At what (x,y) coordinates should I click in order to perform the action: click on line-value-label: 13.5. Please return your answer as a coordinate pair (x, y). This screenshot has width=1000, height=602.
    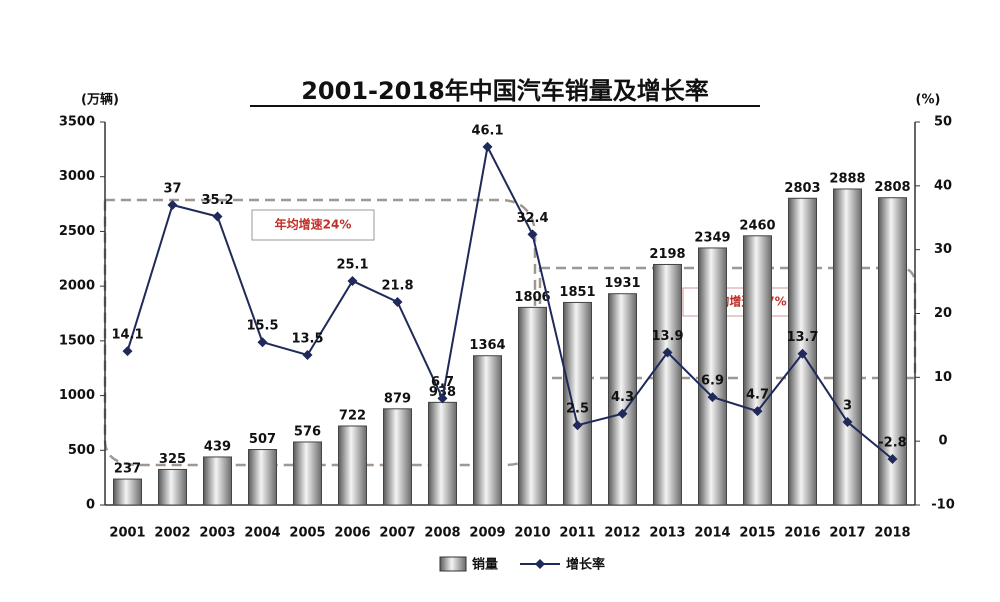
    Looking at the image, I should click on (307, 338).